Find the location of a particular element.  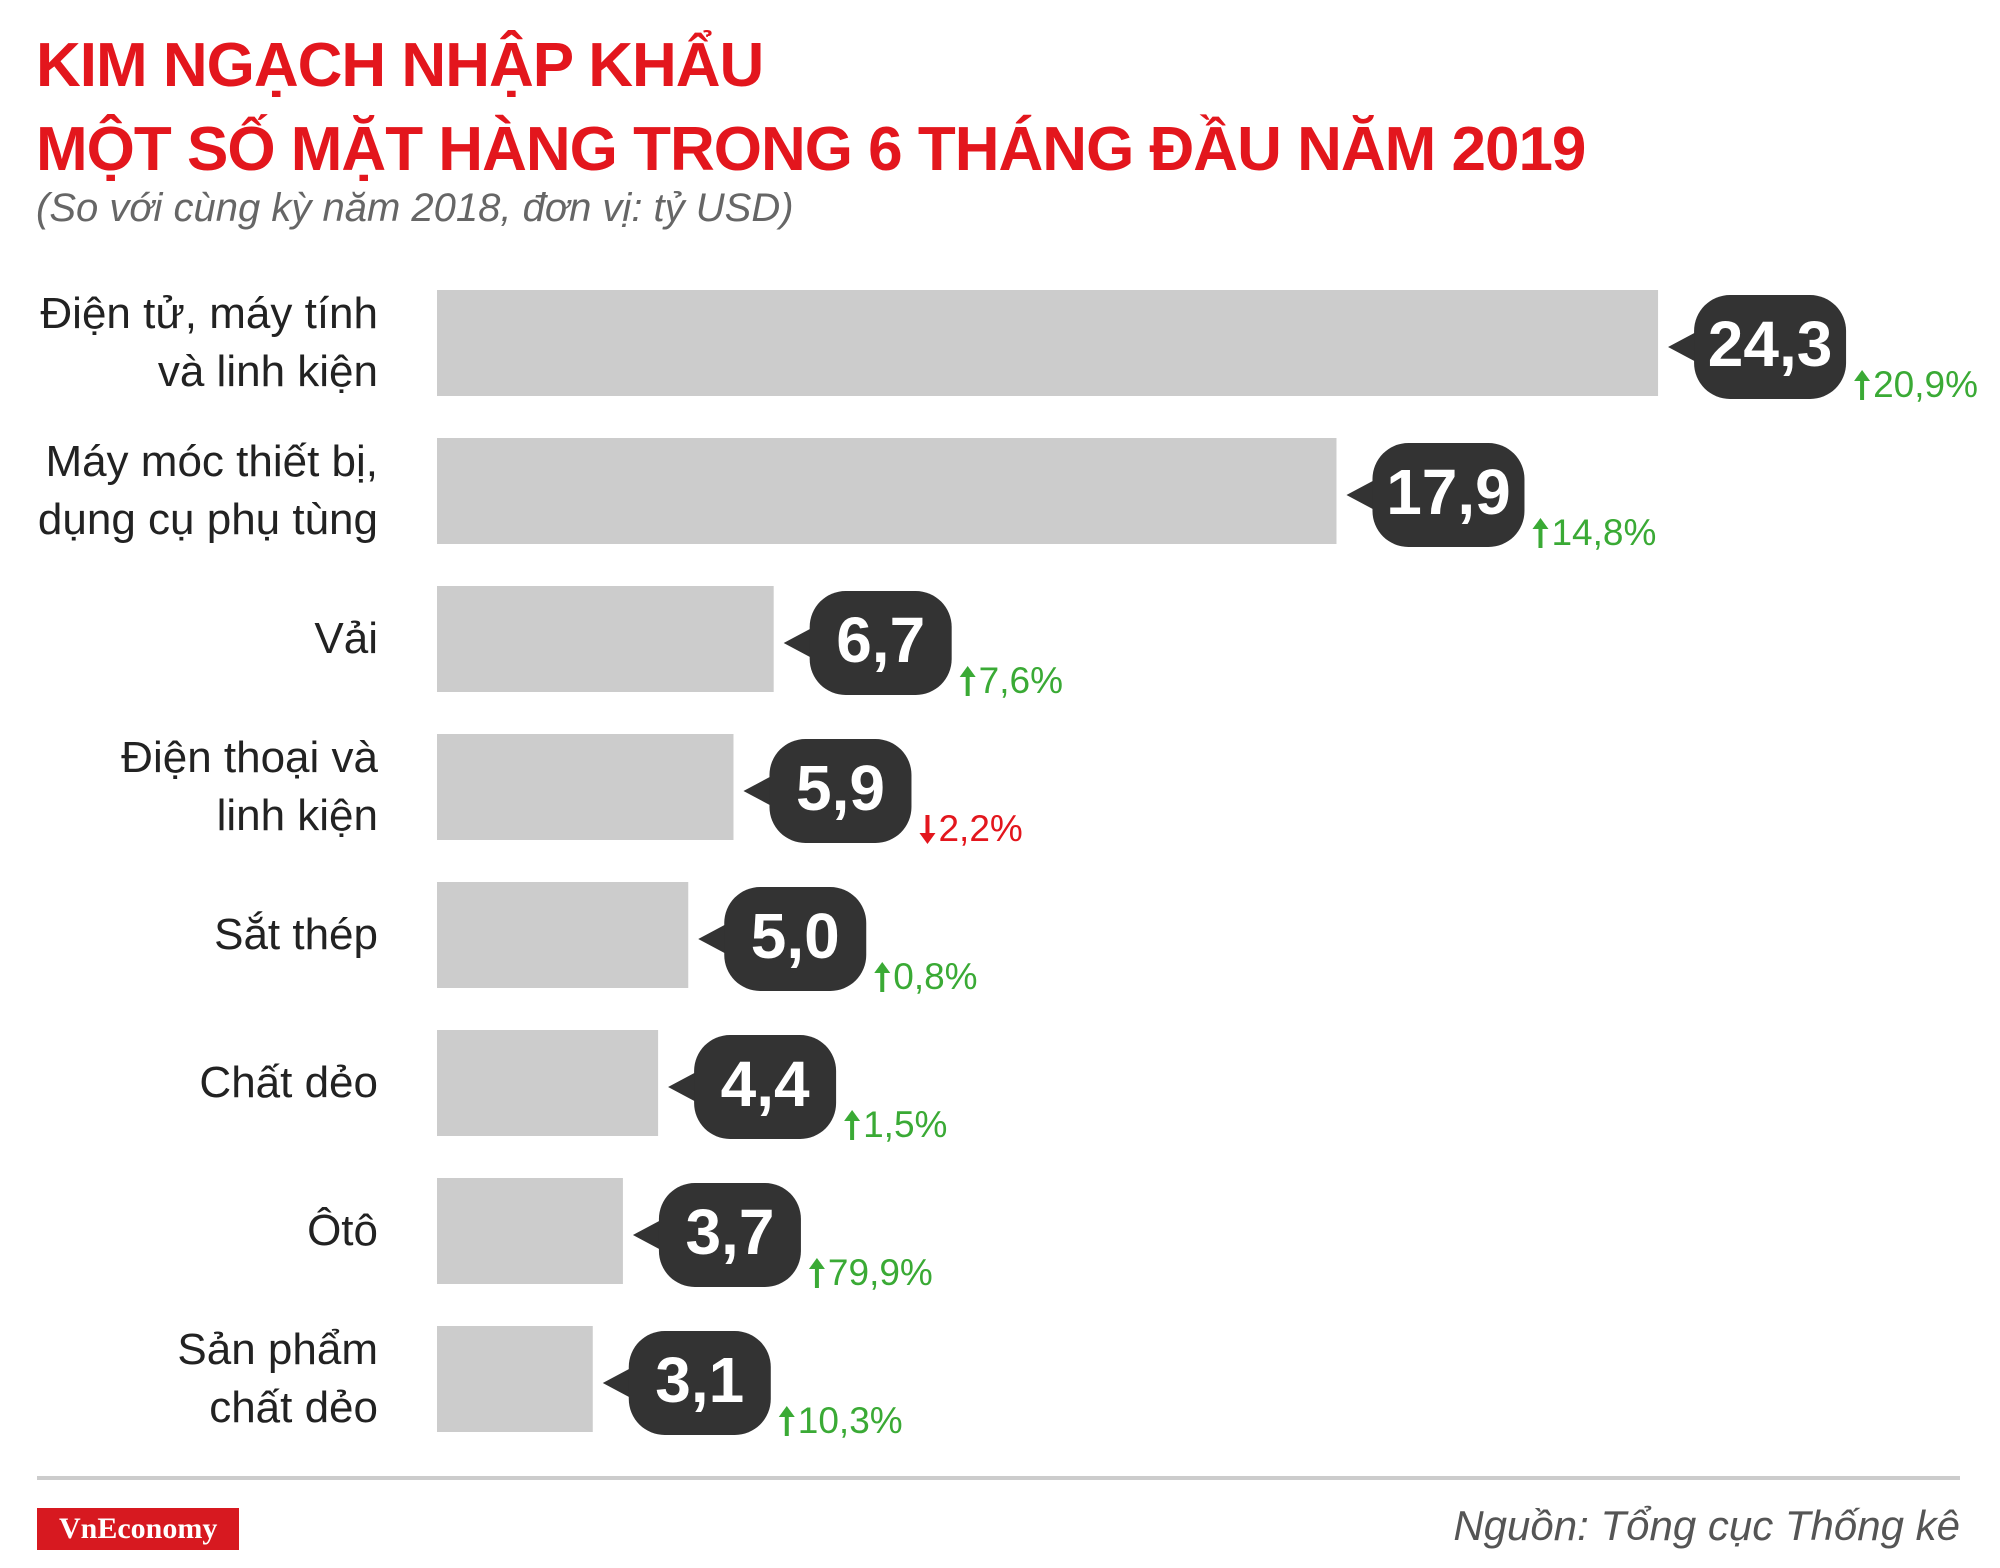

value-label: 17,9 is located at coordinates (1448, 492).